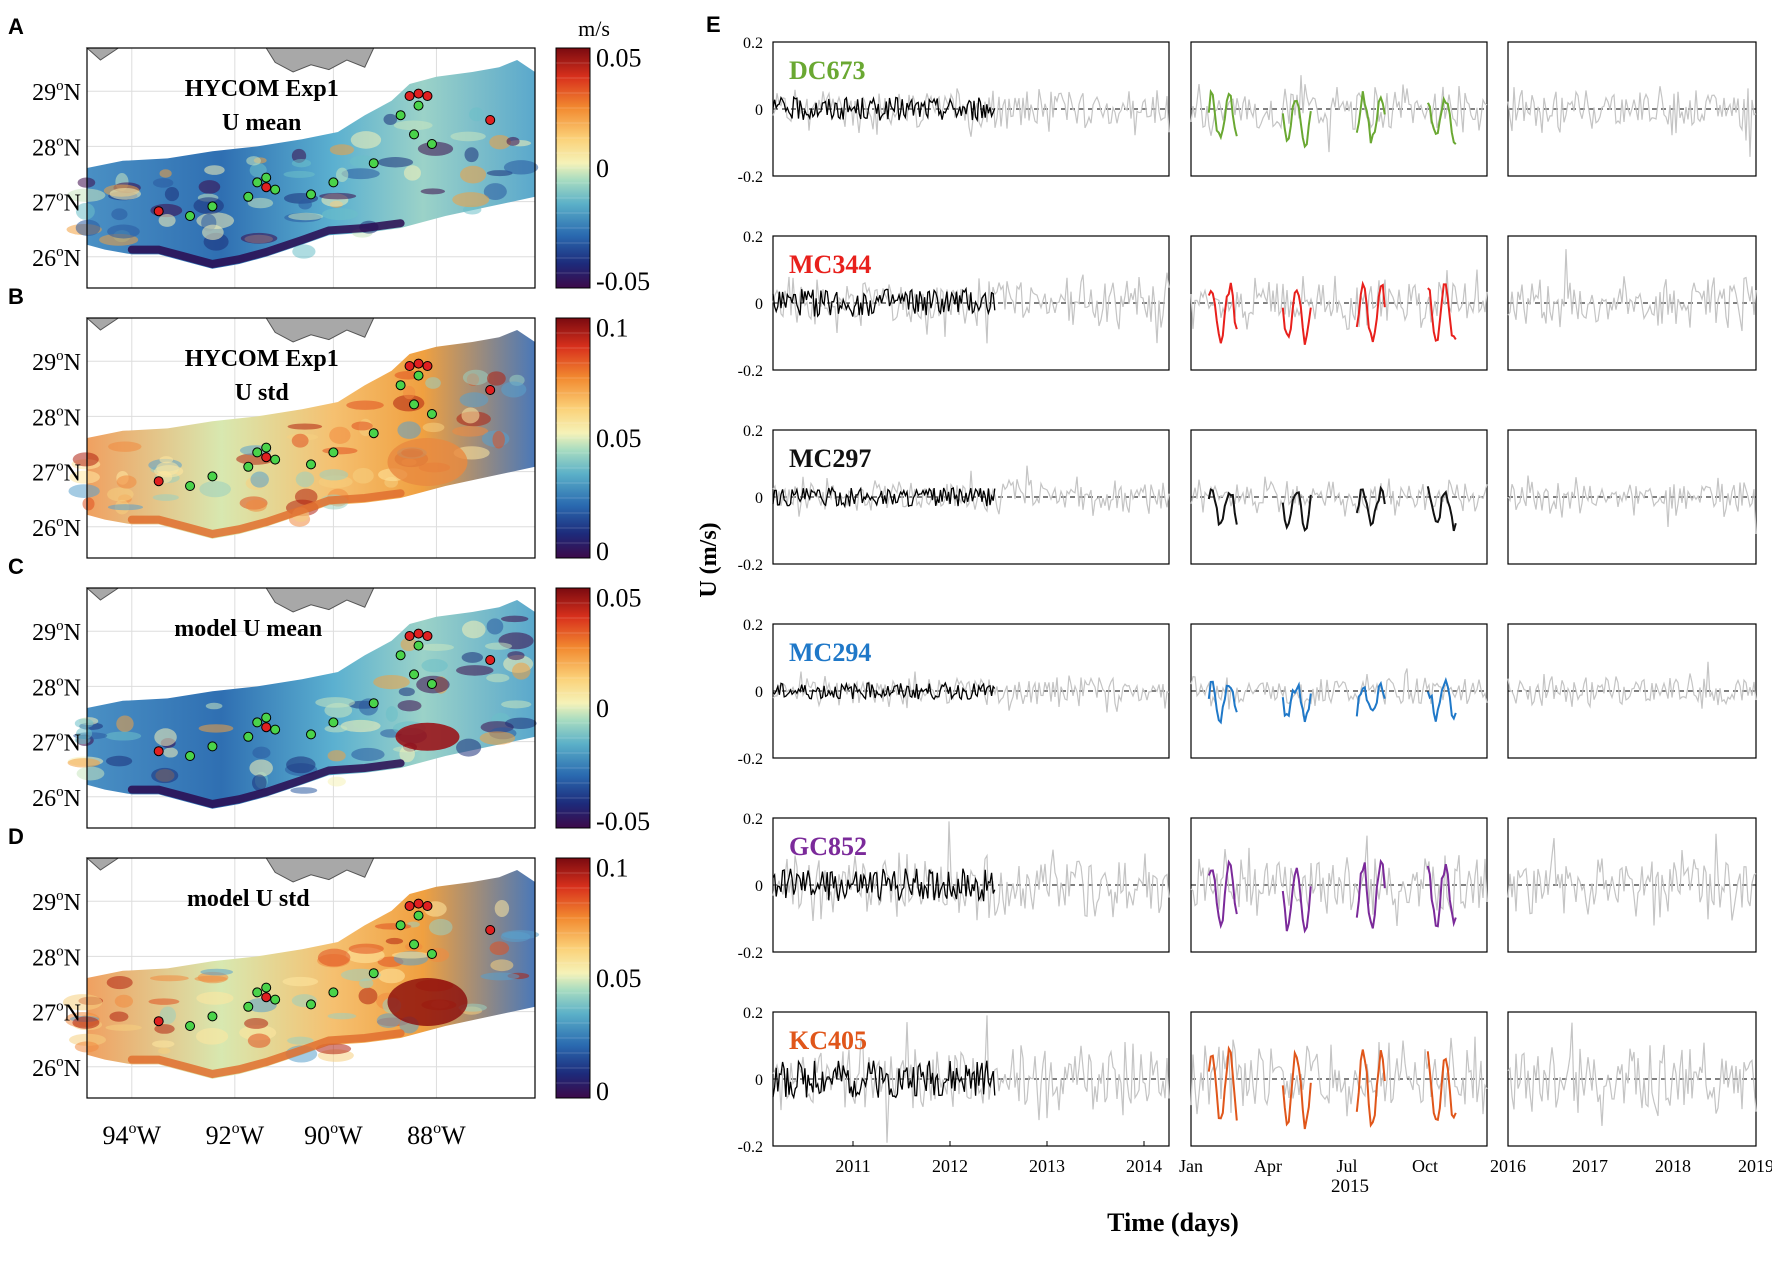 The width and height of the screenshot is (1772, 1273). I want to click on colorbar-tick-label: 0, so click(602, 708).